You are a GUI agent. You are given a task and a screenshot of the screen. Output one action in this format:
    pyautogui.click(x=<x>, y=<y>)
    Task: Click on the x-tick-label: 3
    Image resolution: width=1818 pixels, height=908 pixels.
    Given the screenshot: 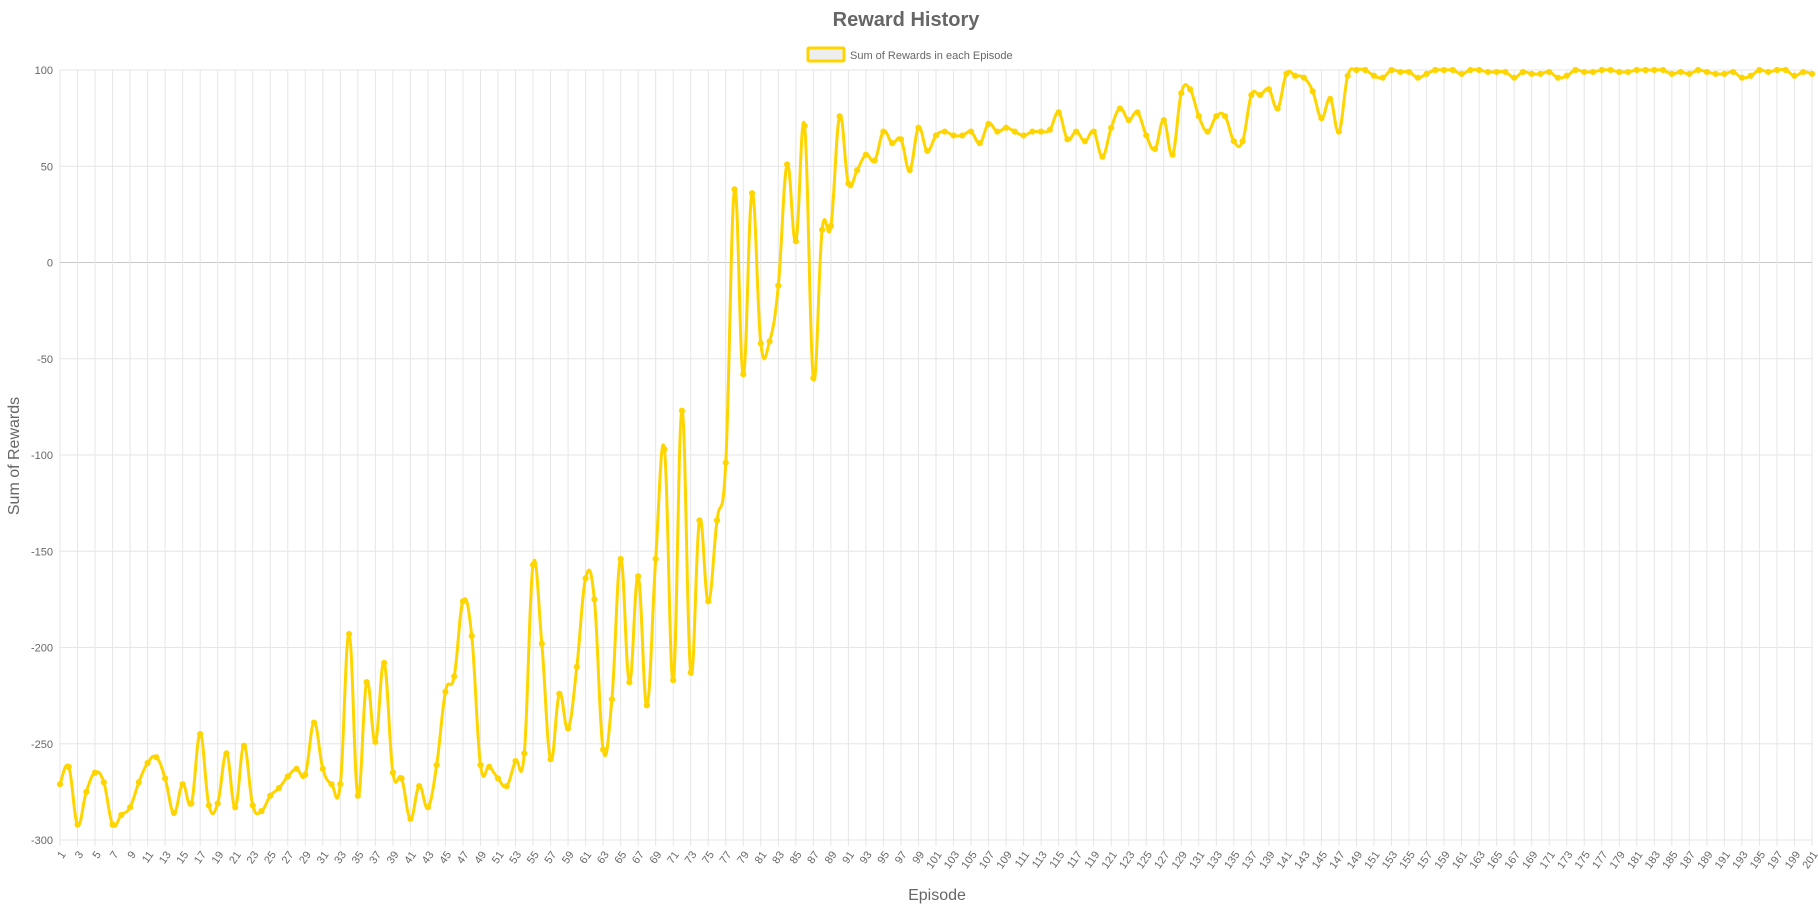 What is the action you would take?
    pyautogui.click(x=79, y=855)
    